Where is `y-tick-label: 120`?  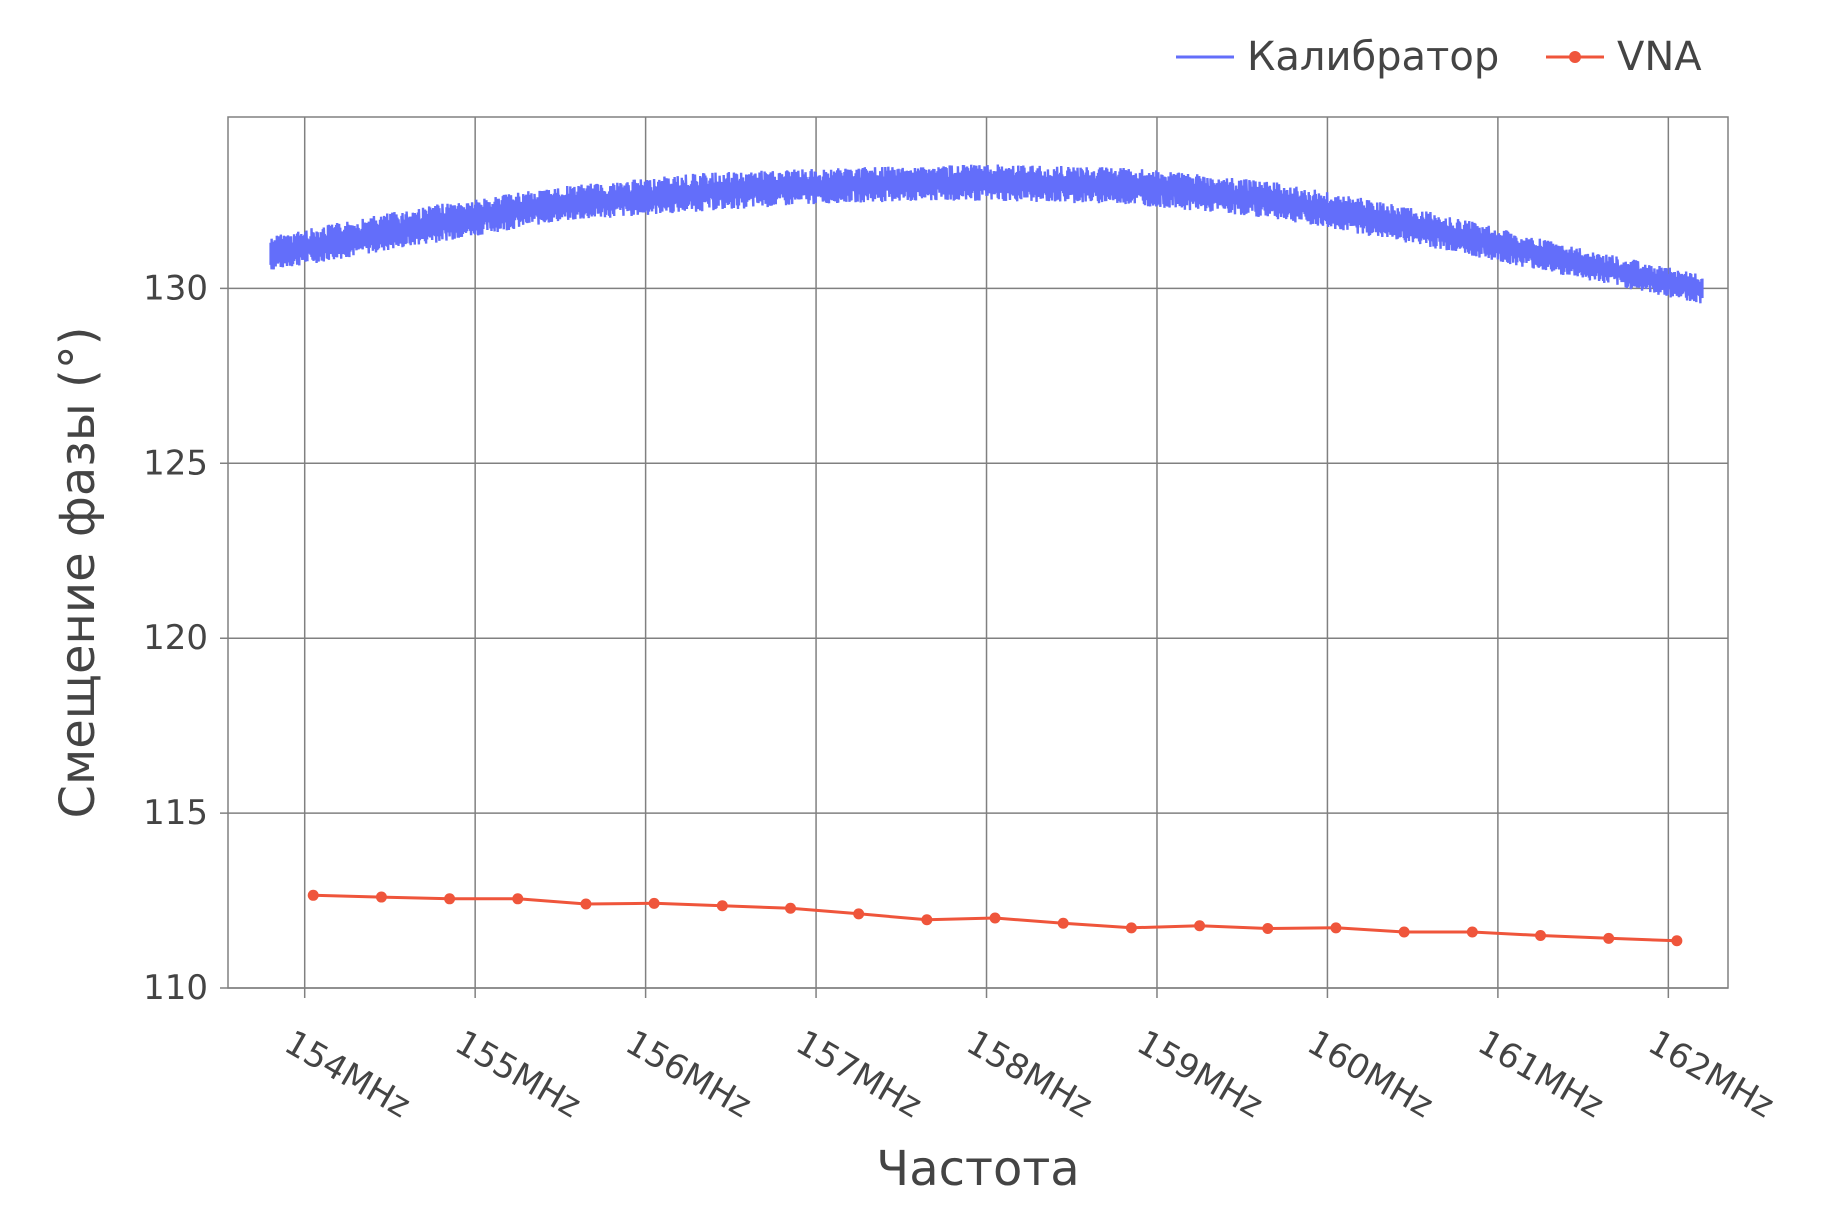 y-tick-label: 120 is located at coordinates (175, 638).